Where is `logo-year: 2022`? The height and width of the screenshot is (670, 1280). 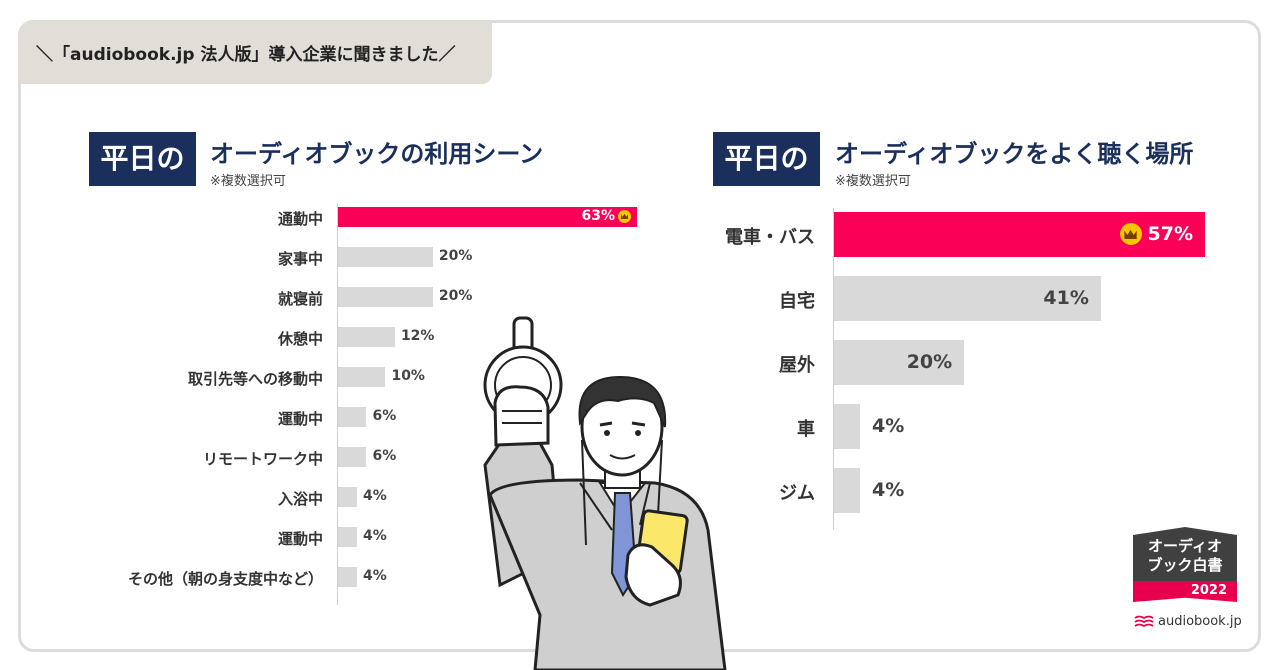 logo-year: 2022 is located at coordinates (1185, 591).